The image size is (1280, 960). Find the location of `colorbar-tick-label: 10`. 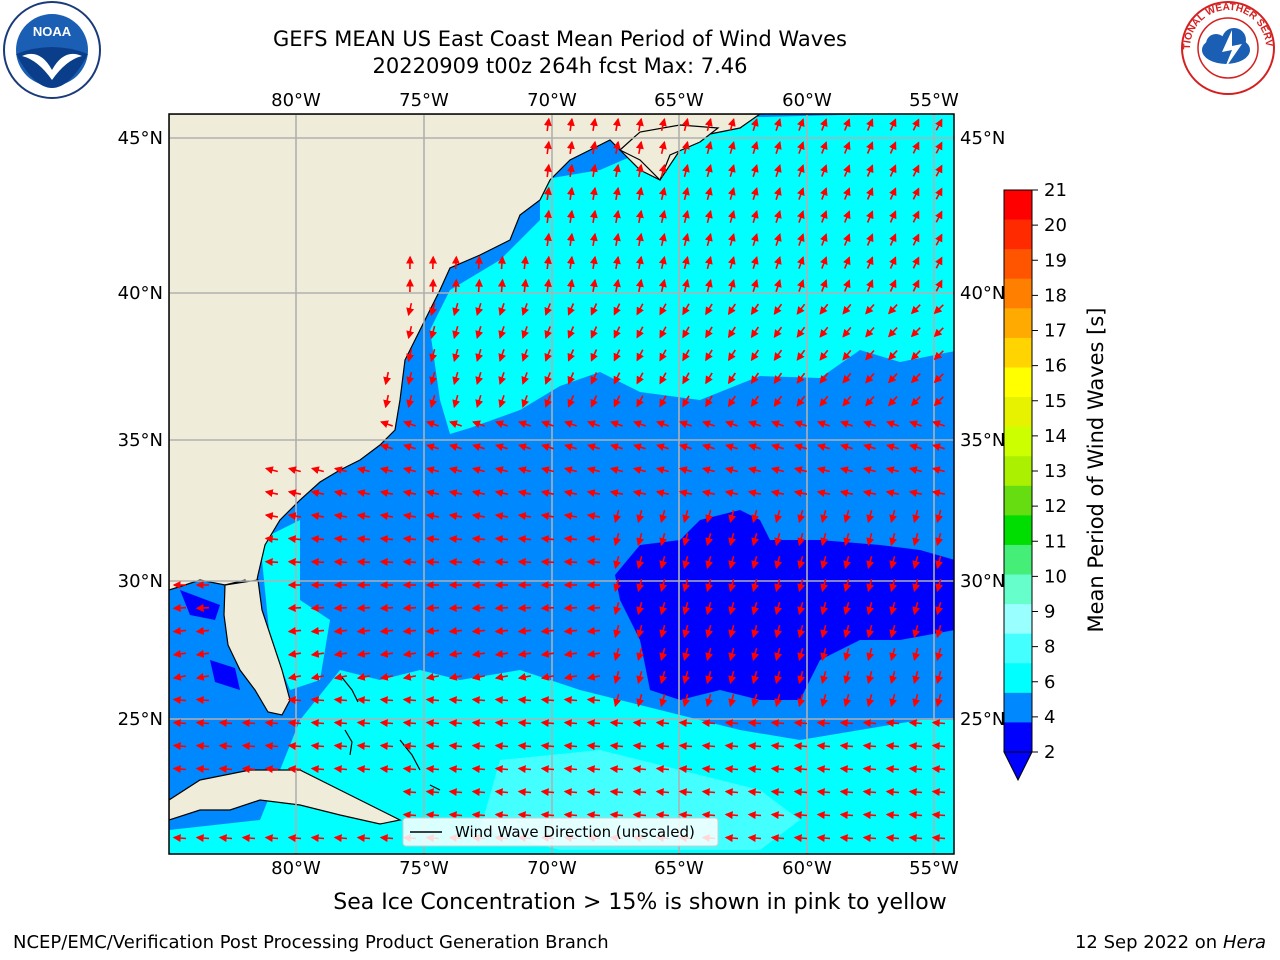

colorbar-tick-label: 10 is located at coordinates (1055, 576).